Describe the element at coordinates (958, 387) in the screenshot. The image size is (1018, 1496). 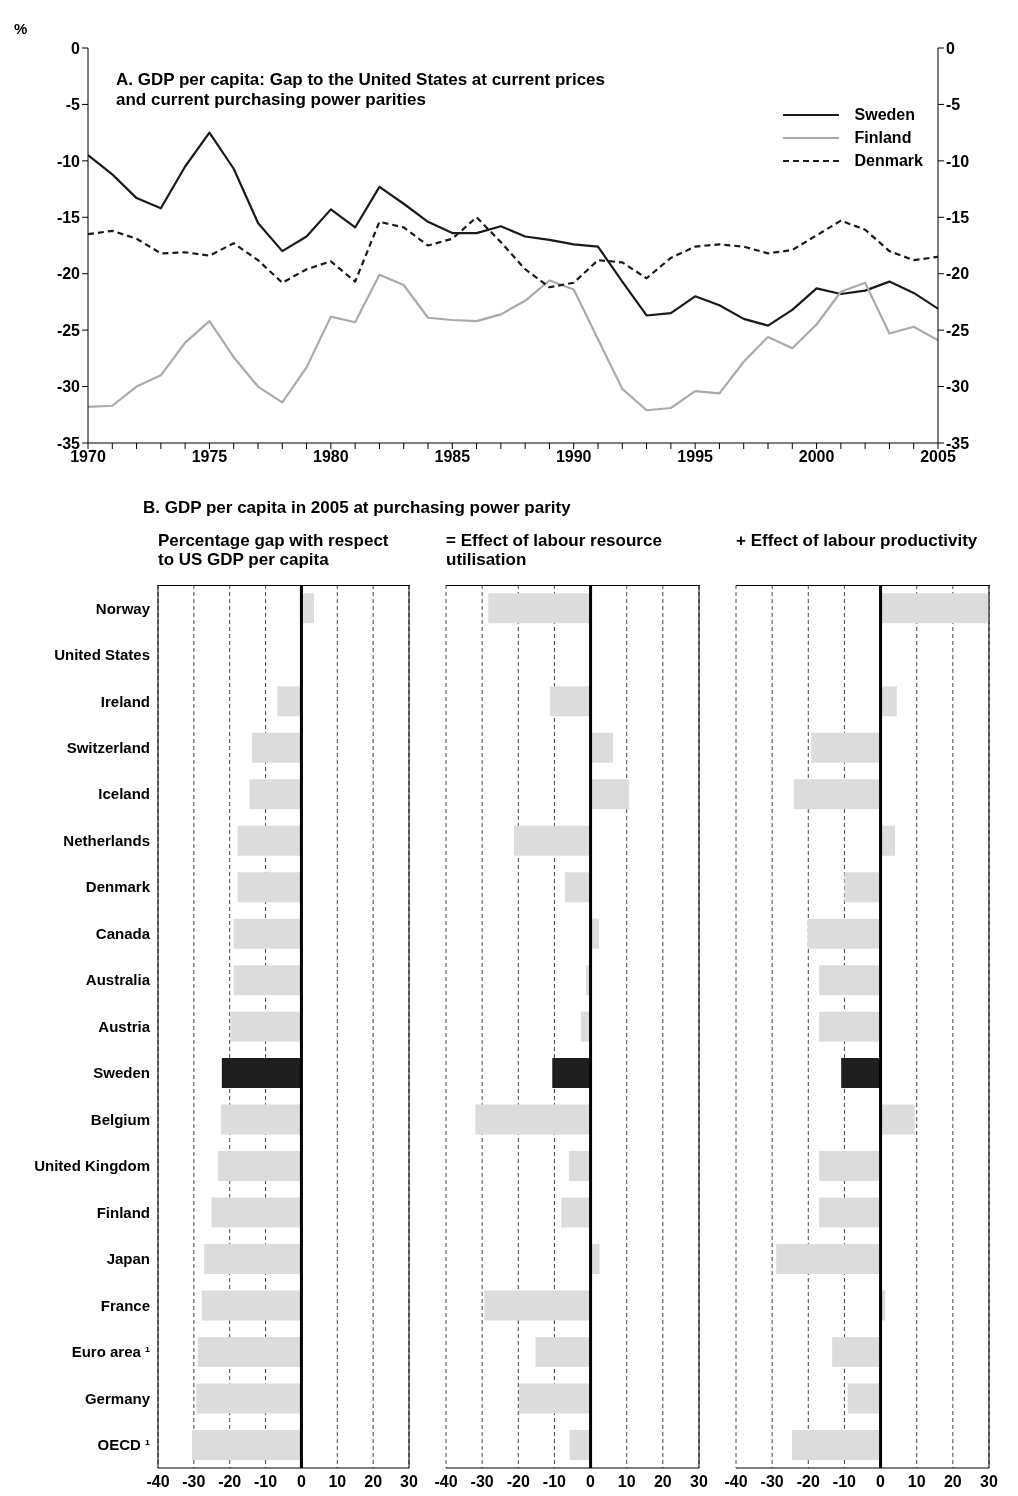
I see `y2-tick-label: -30` at that location.